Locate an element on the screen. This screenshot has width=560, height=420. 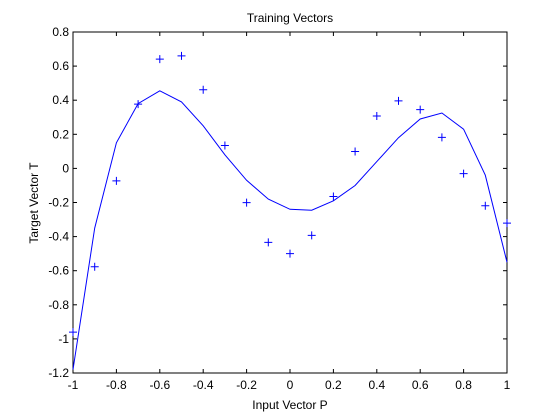
y-tick-label: -1.2 is located at coordinates (58, 373).